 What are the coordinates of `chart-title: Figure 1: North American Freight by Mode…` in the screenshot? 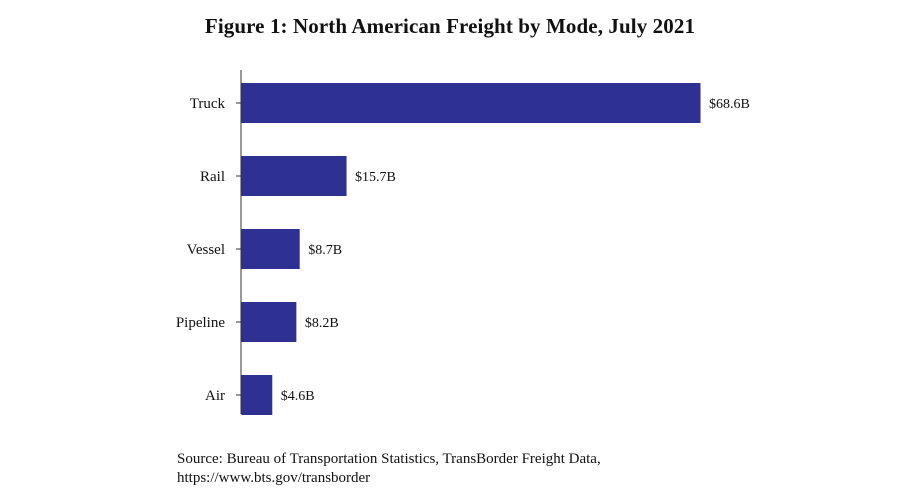 It's located at (450, 26).